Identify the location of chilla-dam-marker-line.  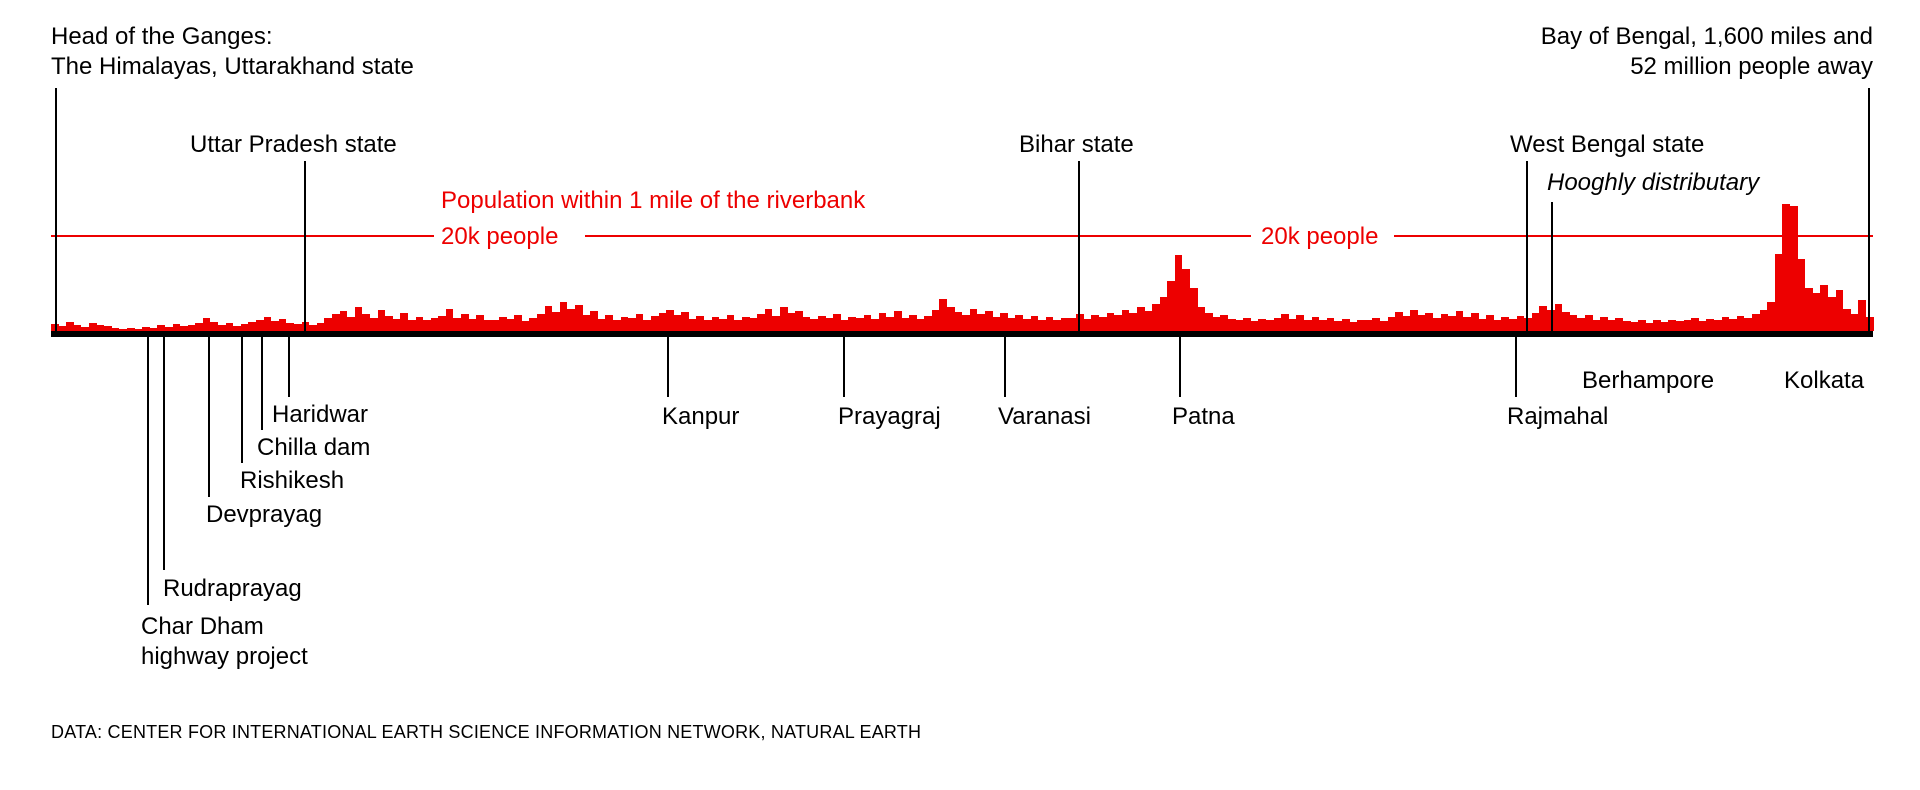
(262, 383).